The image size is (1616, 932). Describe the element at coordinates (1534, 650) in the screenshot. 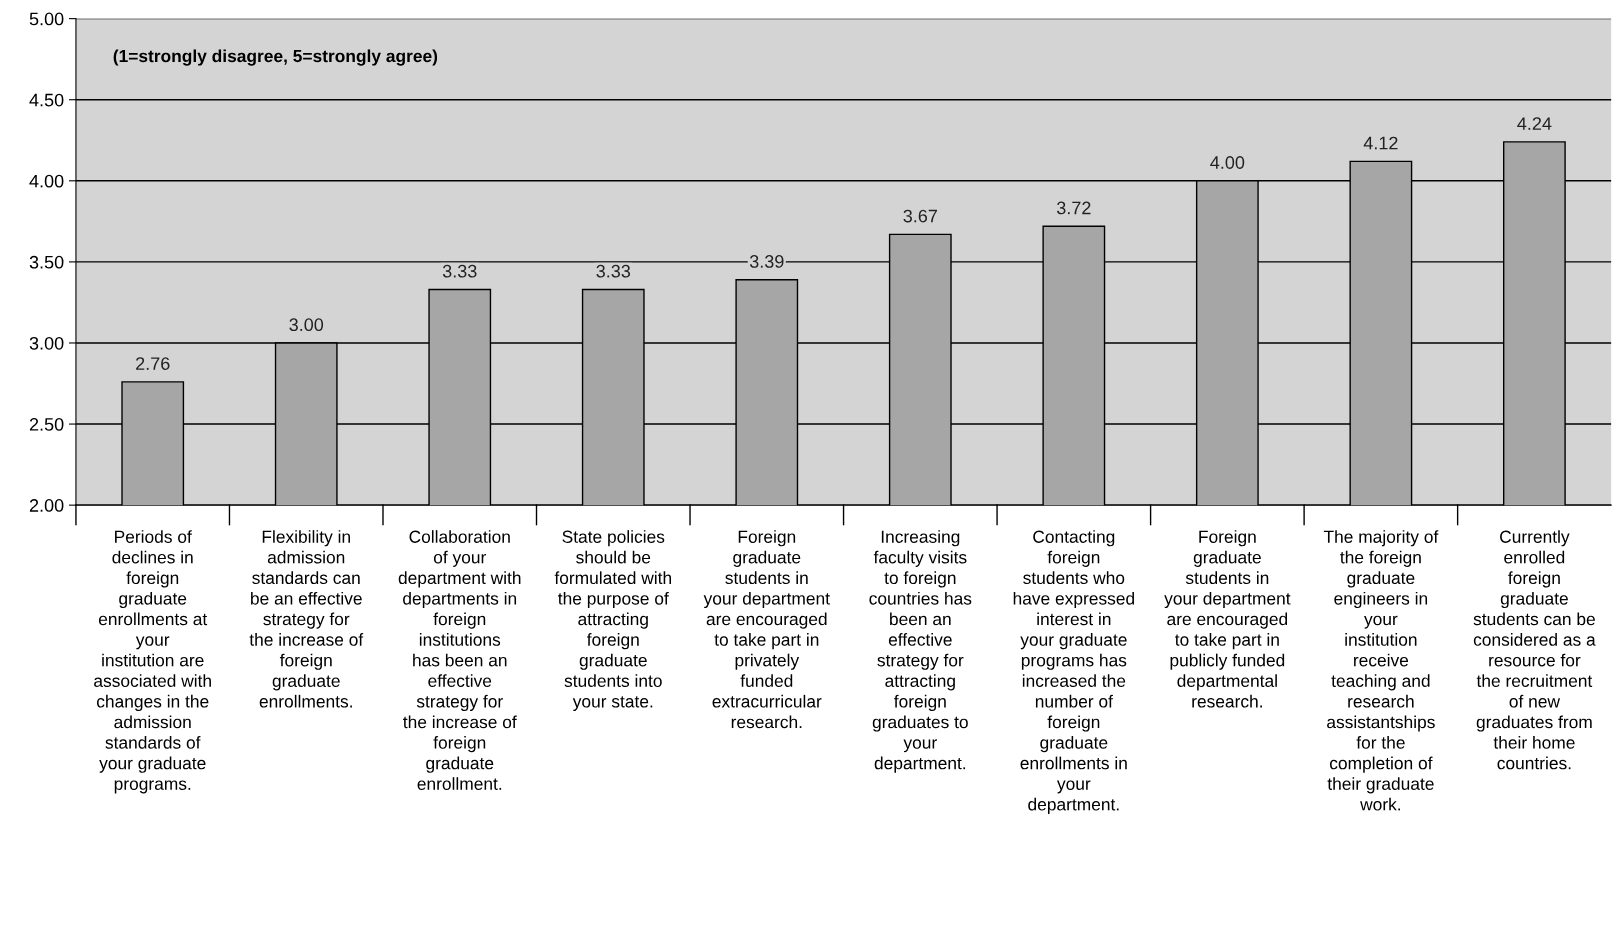

I see `category-label: Currently enrolled foreign graduate students can be considered as a resource for the recruitment of new graduates from their home countries.` at that location.